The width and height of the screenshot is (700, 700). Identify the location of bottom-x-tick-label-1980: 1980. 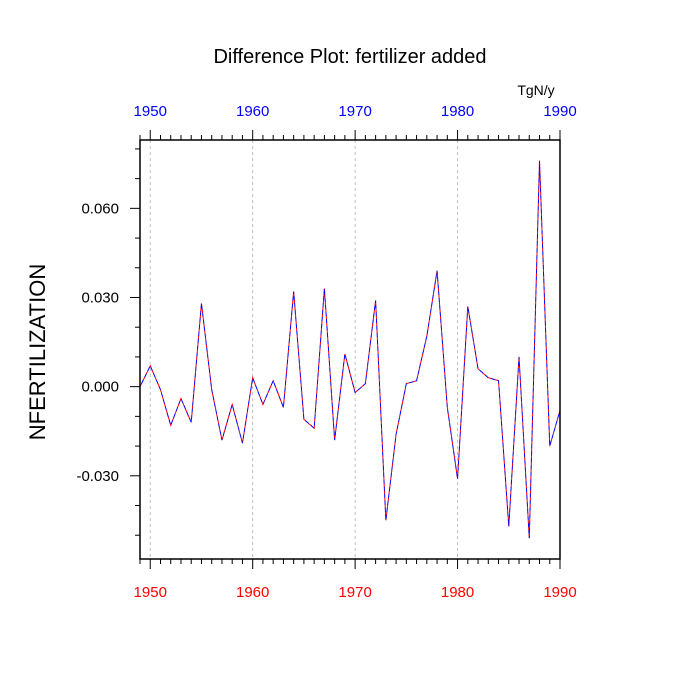
(457, 592).